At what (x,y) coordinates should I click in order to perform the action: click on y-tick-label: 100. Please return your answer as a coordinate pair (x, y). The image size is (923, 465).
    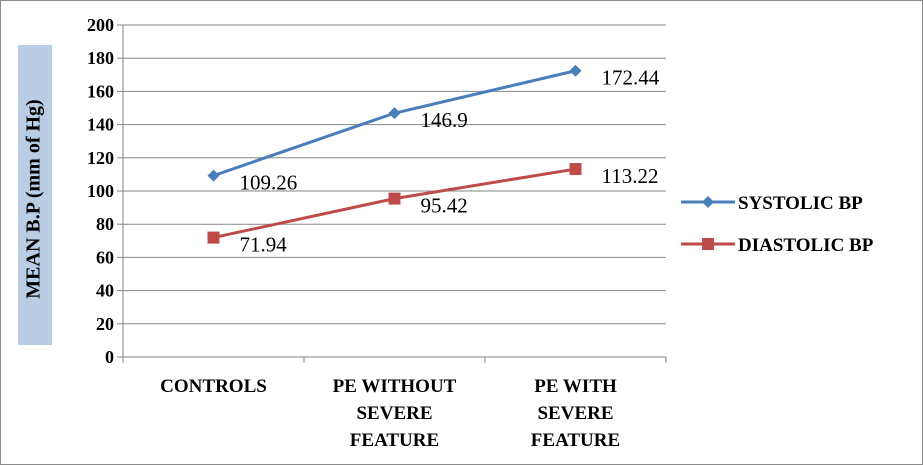
    Looking at the image, I should click on (100, 191).